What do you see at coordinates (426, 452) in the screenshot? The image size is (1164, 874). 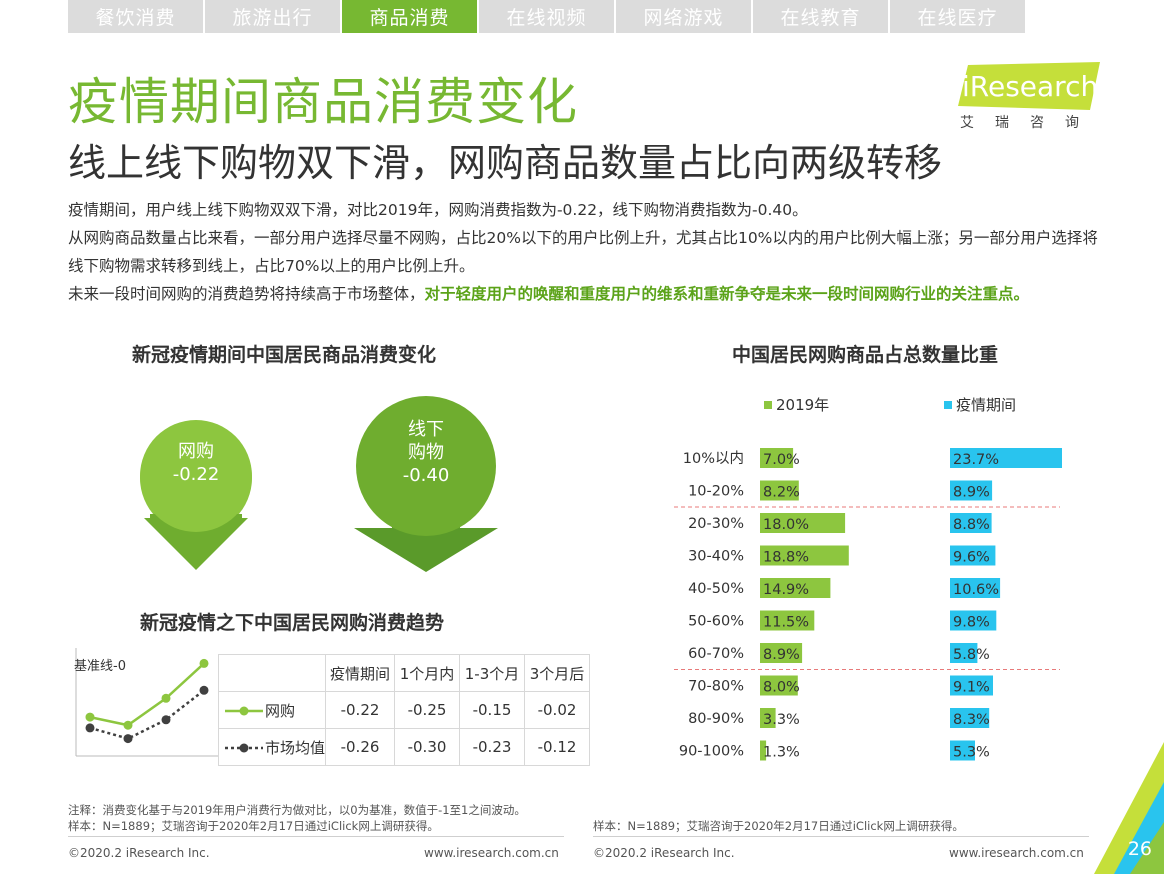 I see `offline-drop-name-2: 购物` at bounding box center [426, 452].